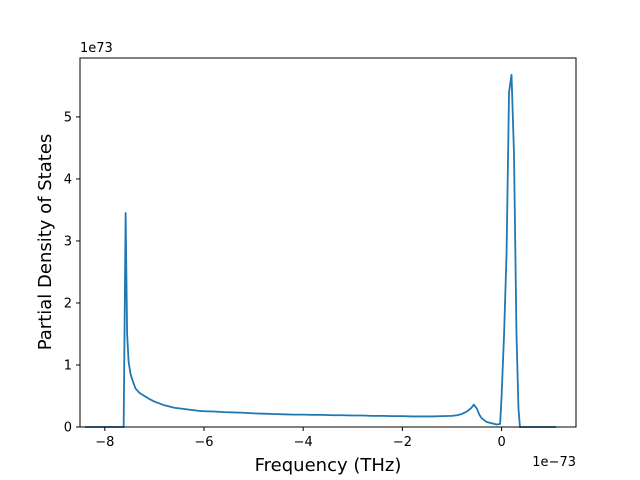  What do you see at coordinates (68, 428) in the screenshot?
I see `y-tick-label: 0` at bounding box center [68, 428].